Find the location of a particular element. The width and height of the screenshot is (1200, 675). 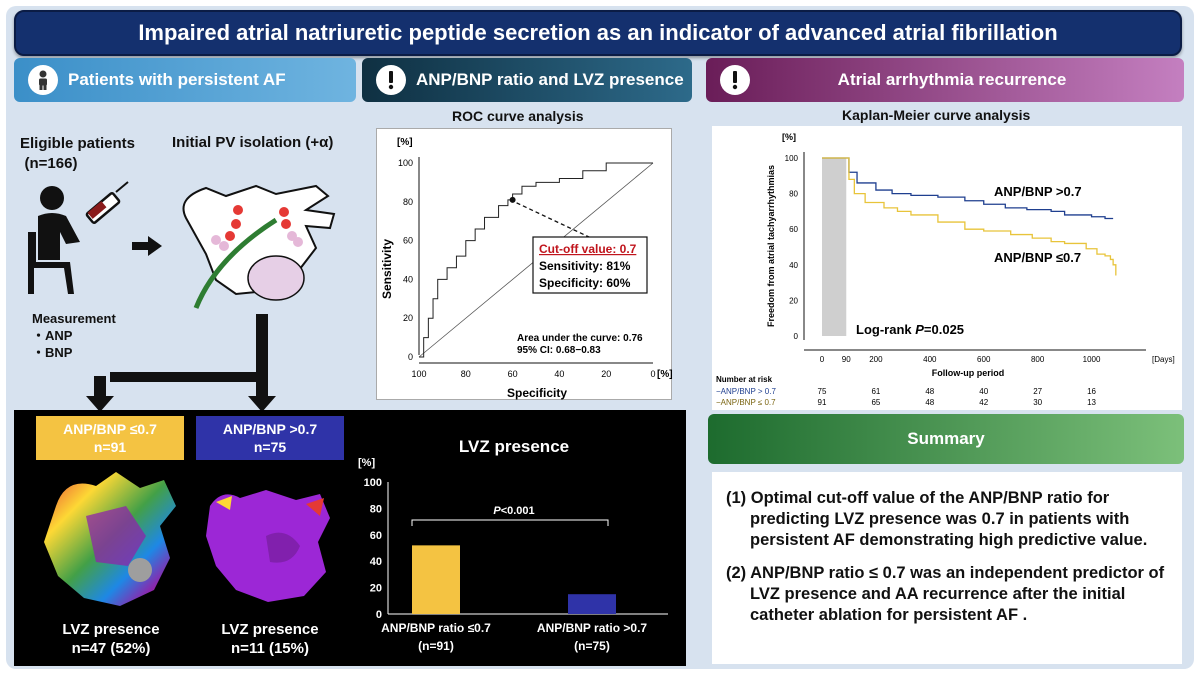

roc-cutoff-box is located at coordinates (590, 265).